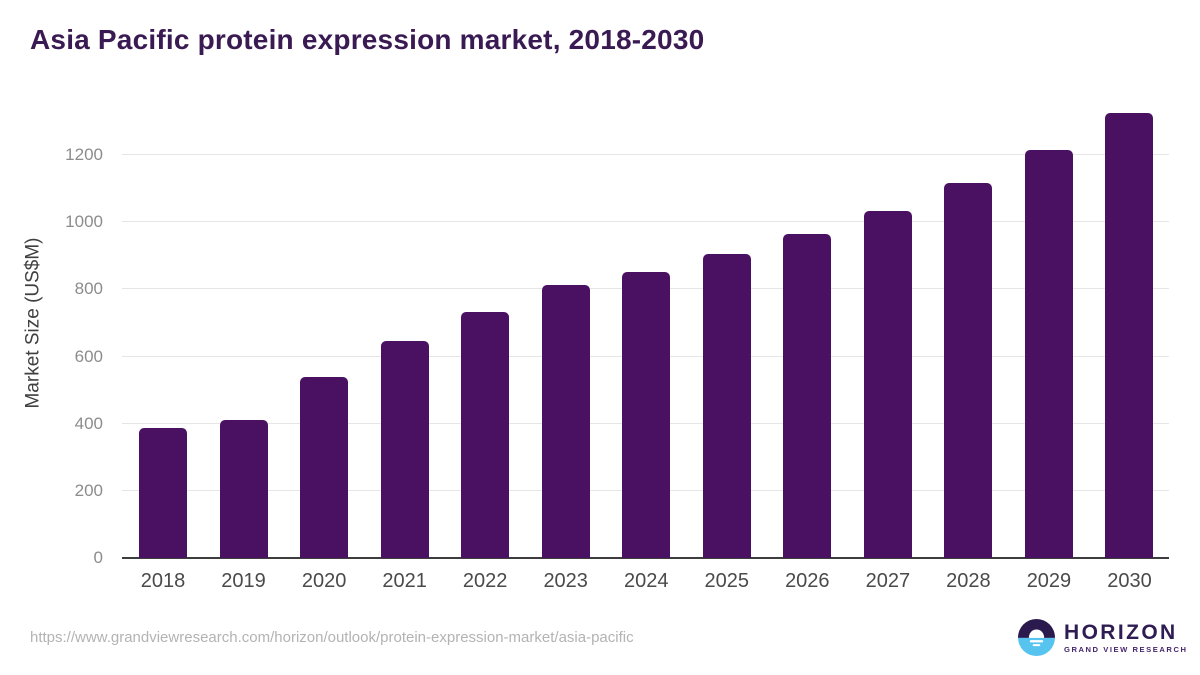 Image resolution: width=1200 pixels, height=675 pixels. What do you see at coordinates (1121, 632) in the screenshot?
I see `horizon-brand-text: HORIZON` at bounding box center [1121, 632].